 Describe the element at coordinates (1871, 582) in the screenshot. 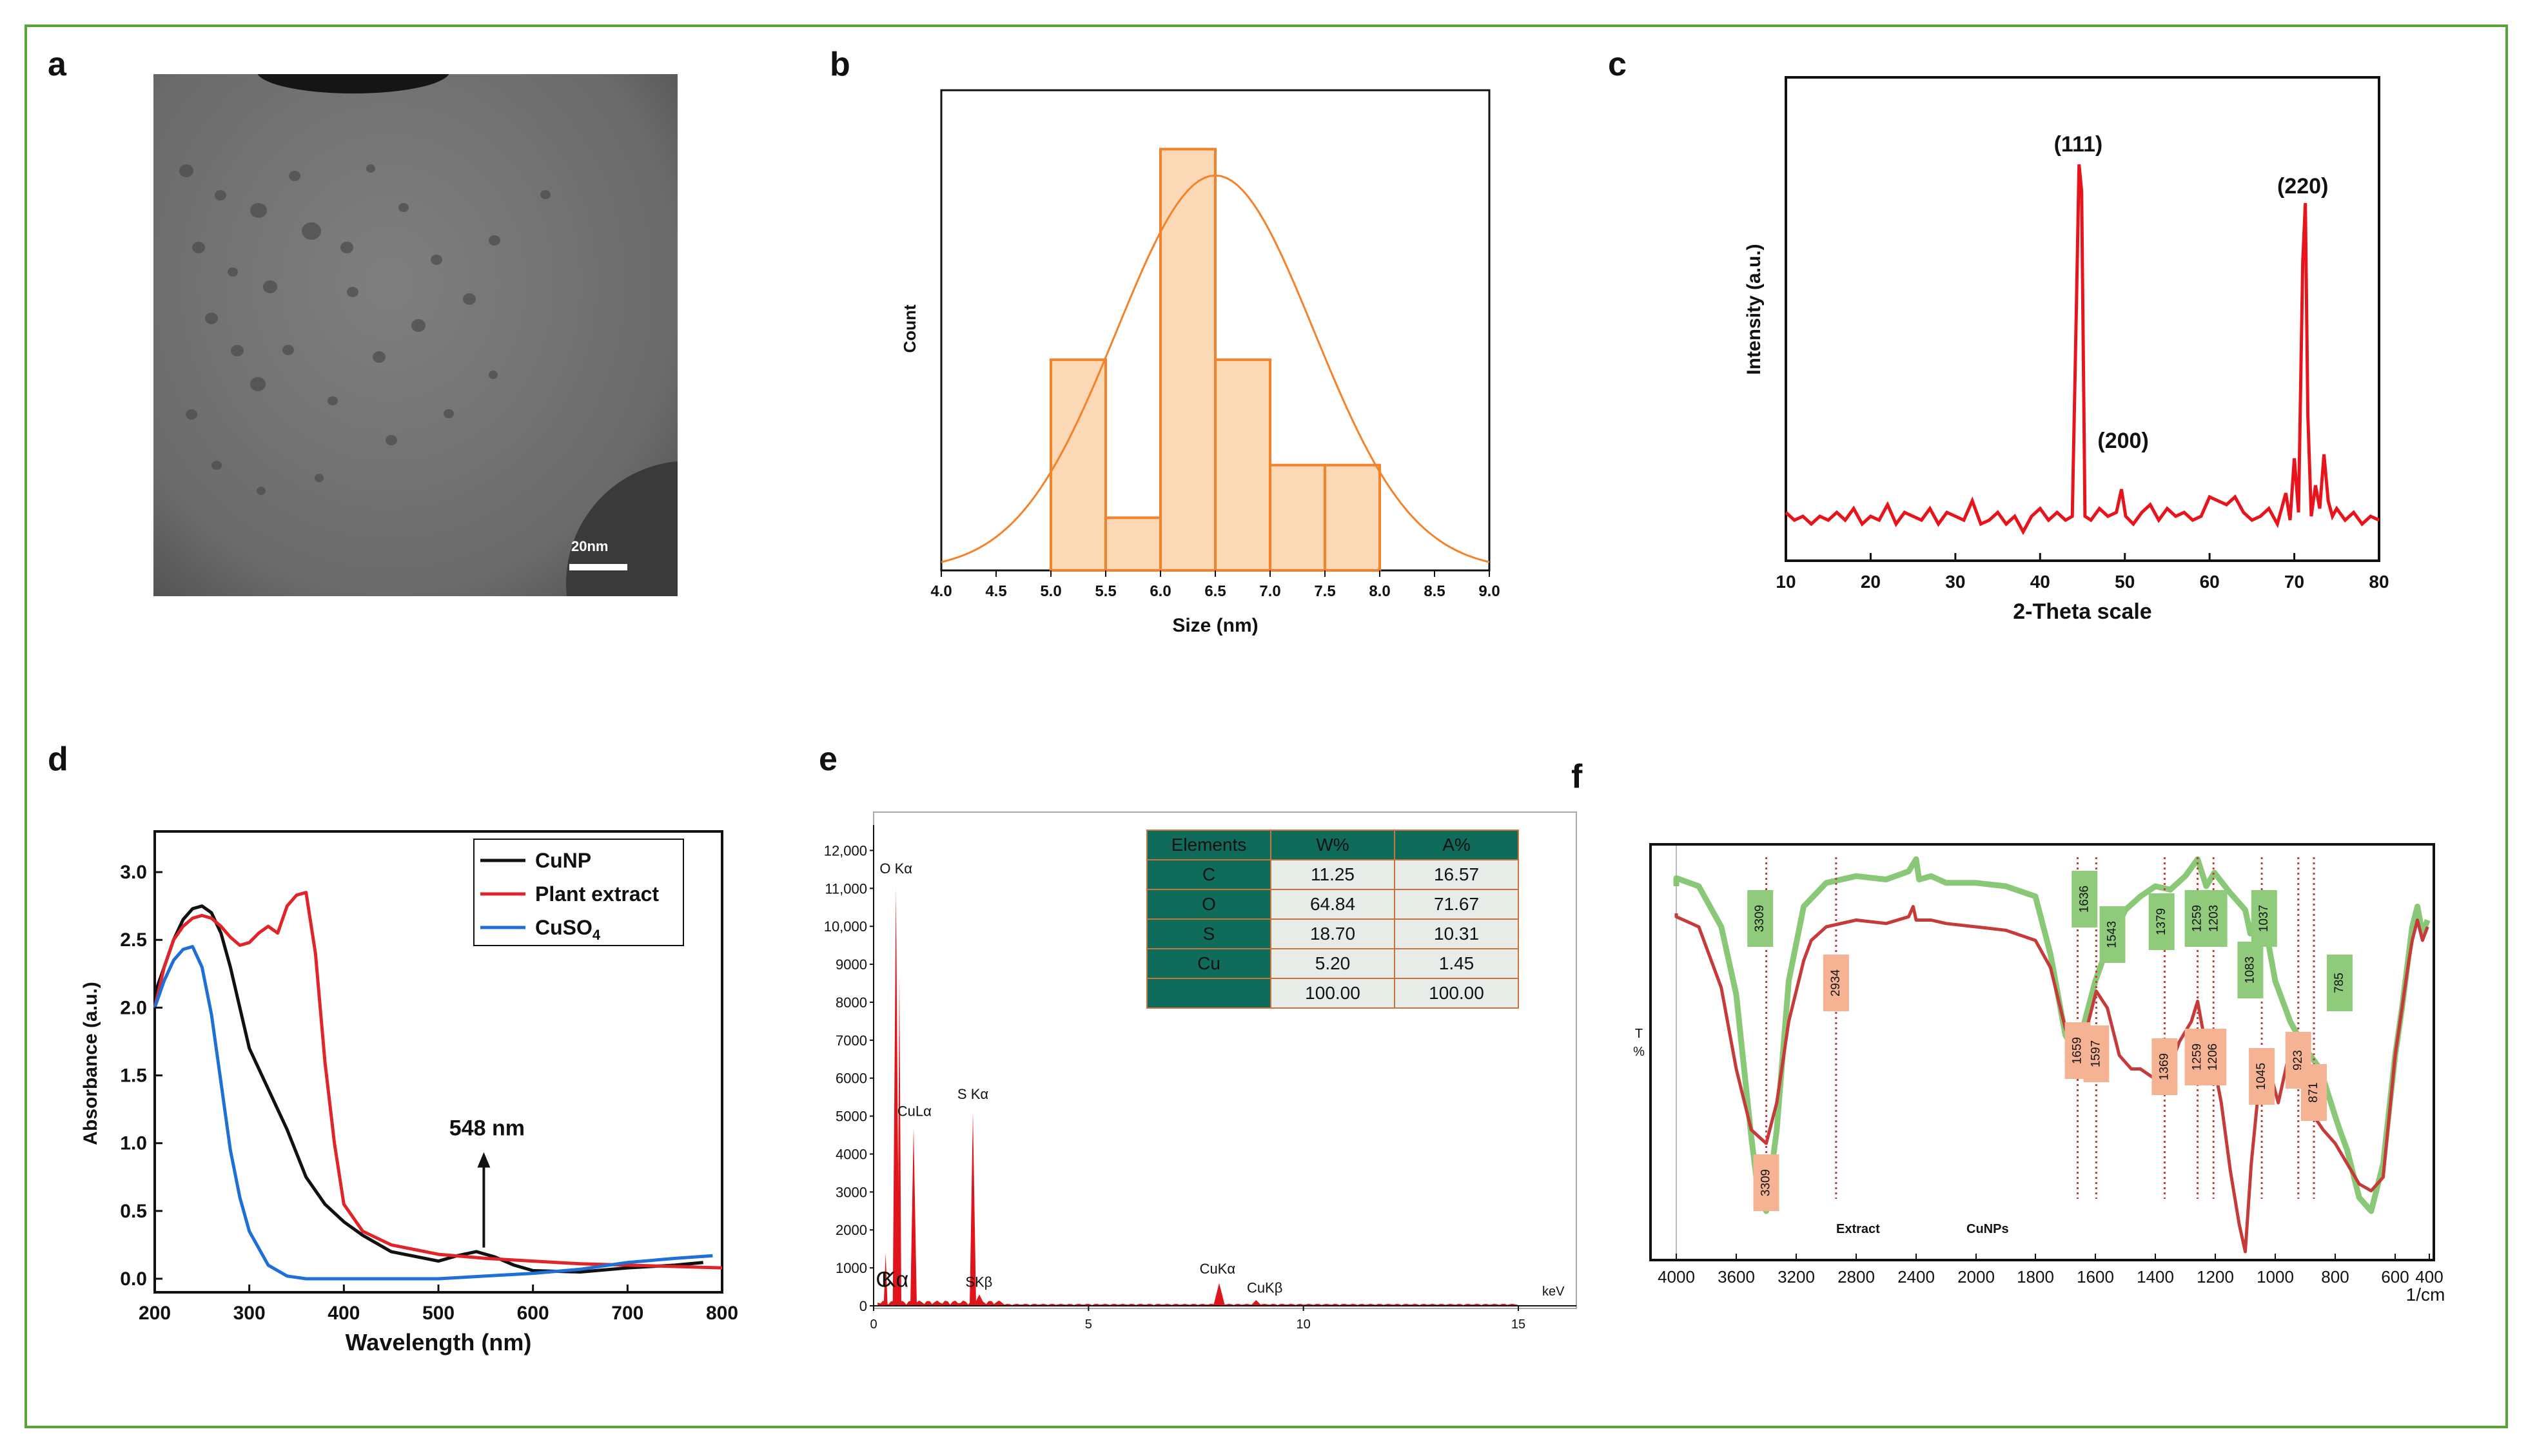

I see `x-tick-label: 20` at that location.